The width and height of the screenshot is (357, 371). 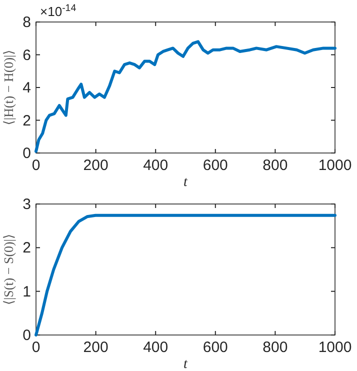 What do you see at coordinates (8, 88) in the screenshot?
I see `y-axis-title: ⟨|H(t) − H(0)|⟩` at bounding box center [8, 88].